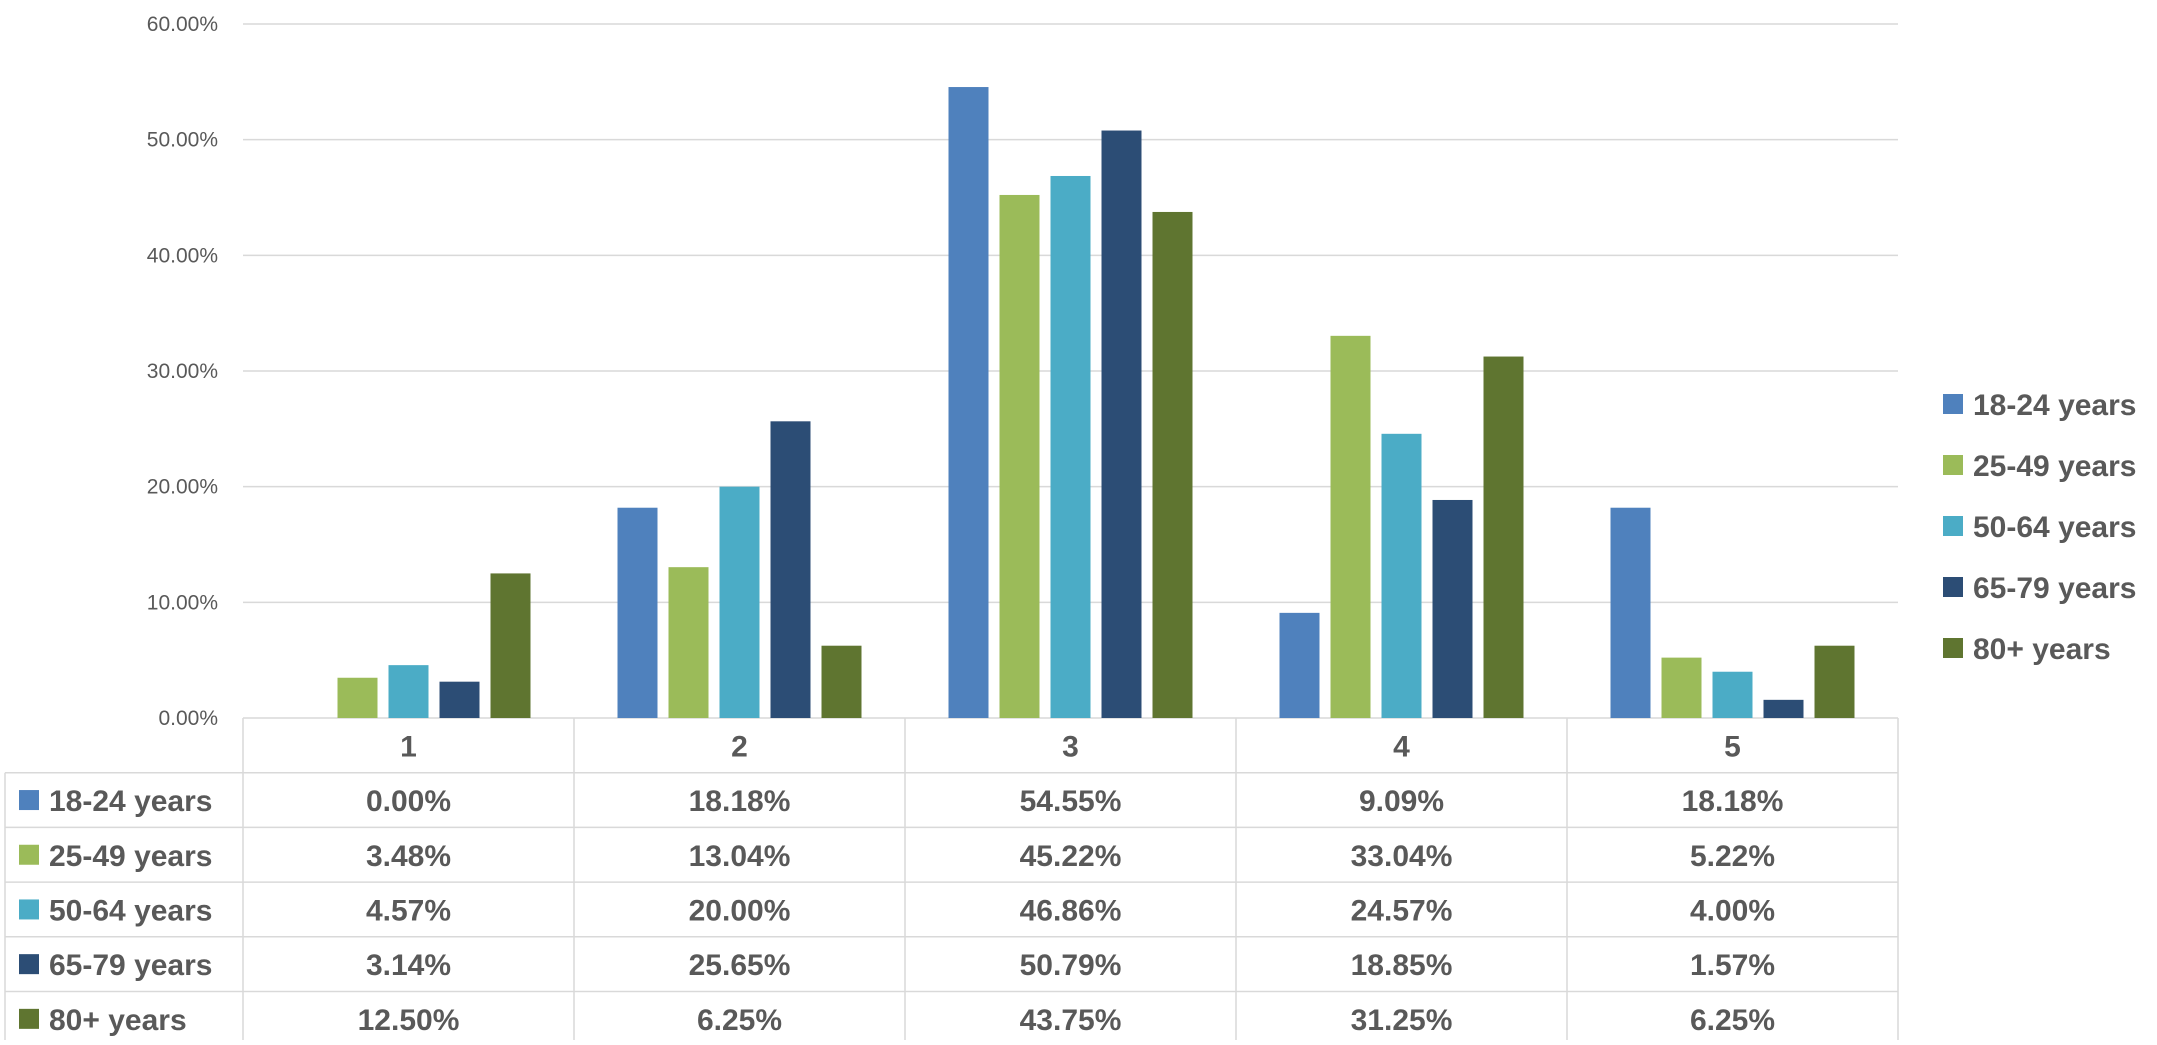 The height and width of the screenshot is (1045, 2157). What do you see at coordinates (409, 1020) in the screenshot?
I see `table-cell-value: 12.50%` at bounding box center [409, 1020].